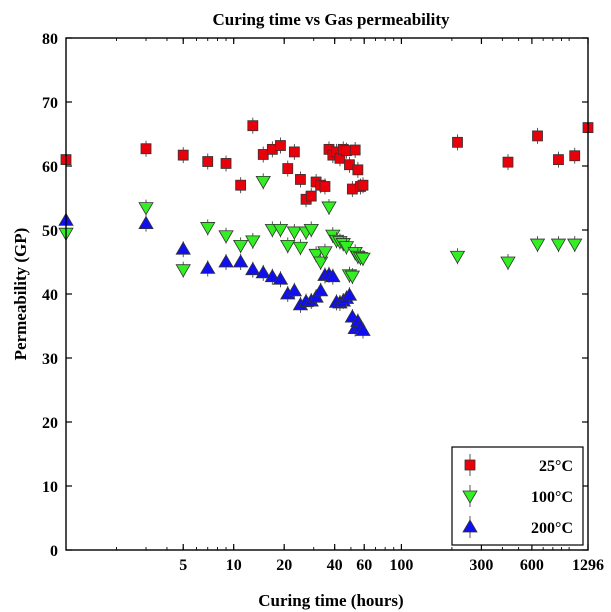 This screenshot has width=611, height=612. What do you see at coordinates (20, 294) in the screenshot?
I see `y-axis-label: Permeability (GP)` at bounding box center [20, 294].